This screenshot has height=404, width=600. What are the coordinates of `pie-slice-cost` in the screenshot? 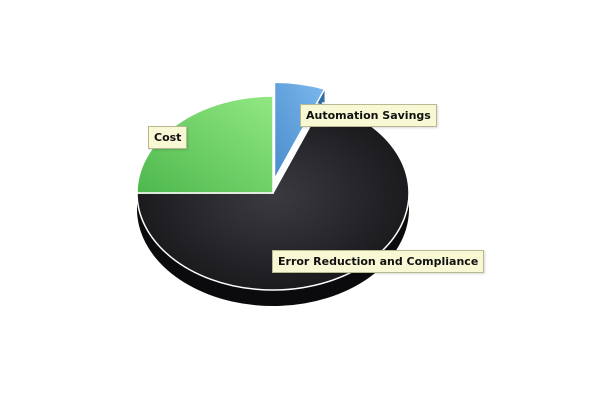 It's located at (205, 144).